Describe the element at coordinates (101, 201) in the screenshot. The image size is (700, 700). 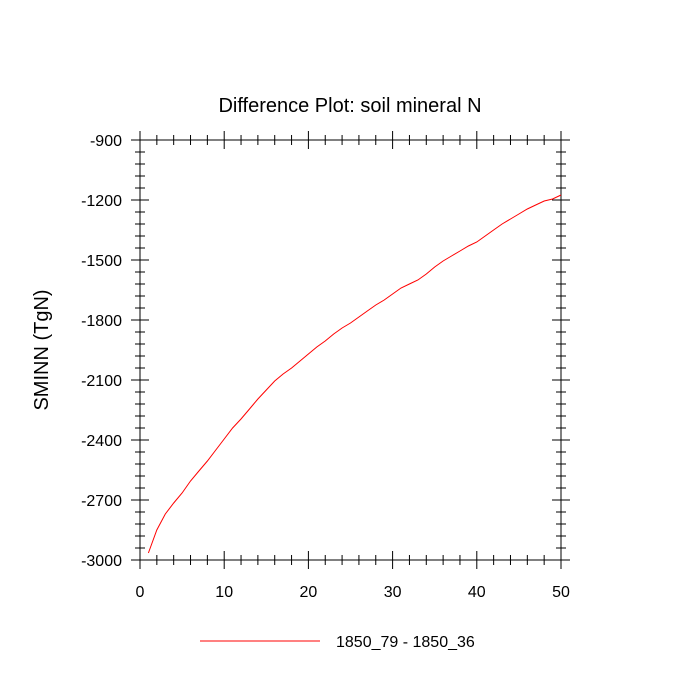
I see `y-tick-label: -1200` at that location.